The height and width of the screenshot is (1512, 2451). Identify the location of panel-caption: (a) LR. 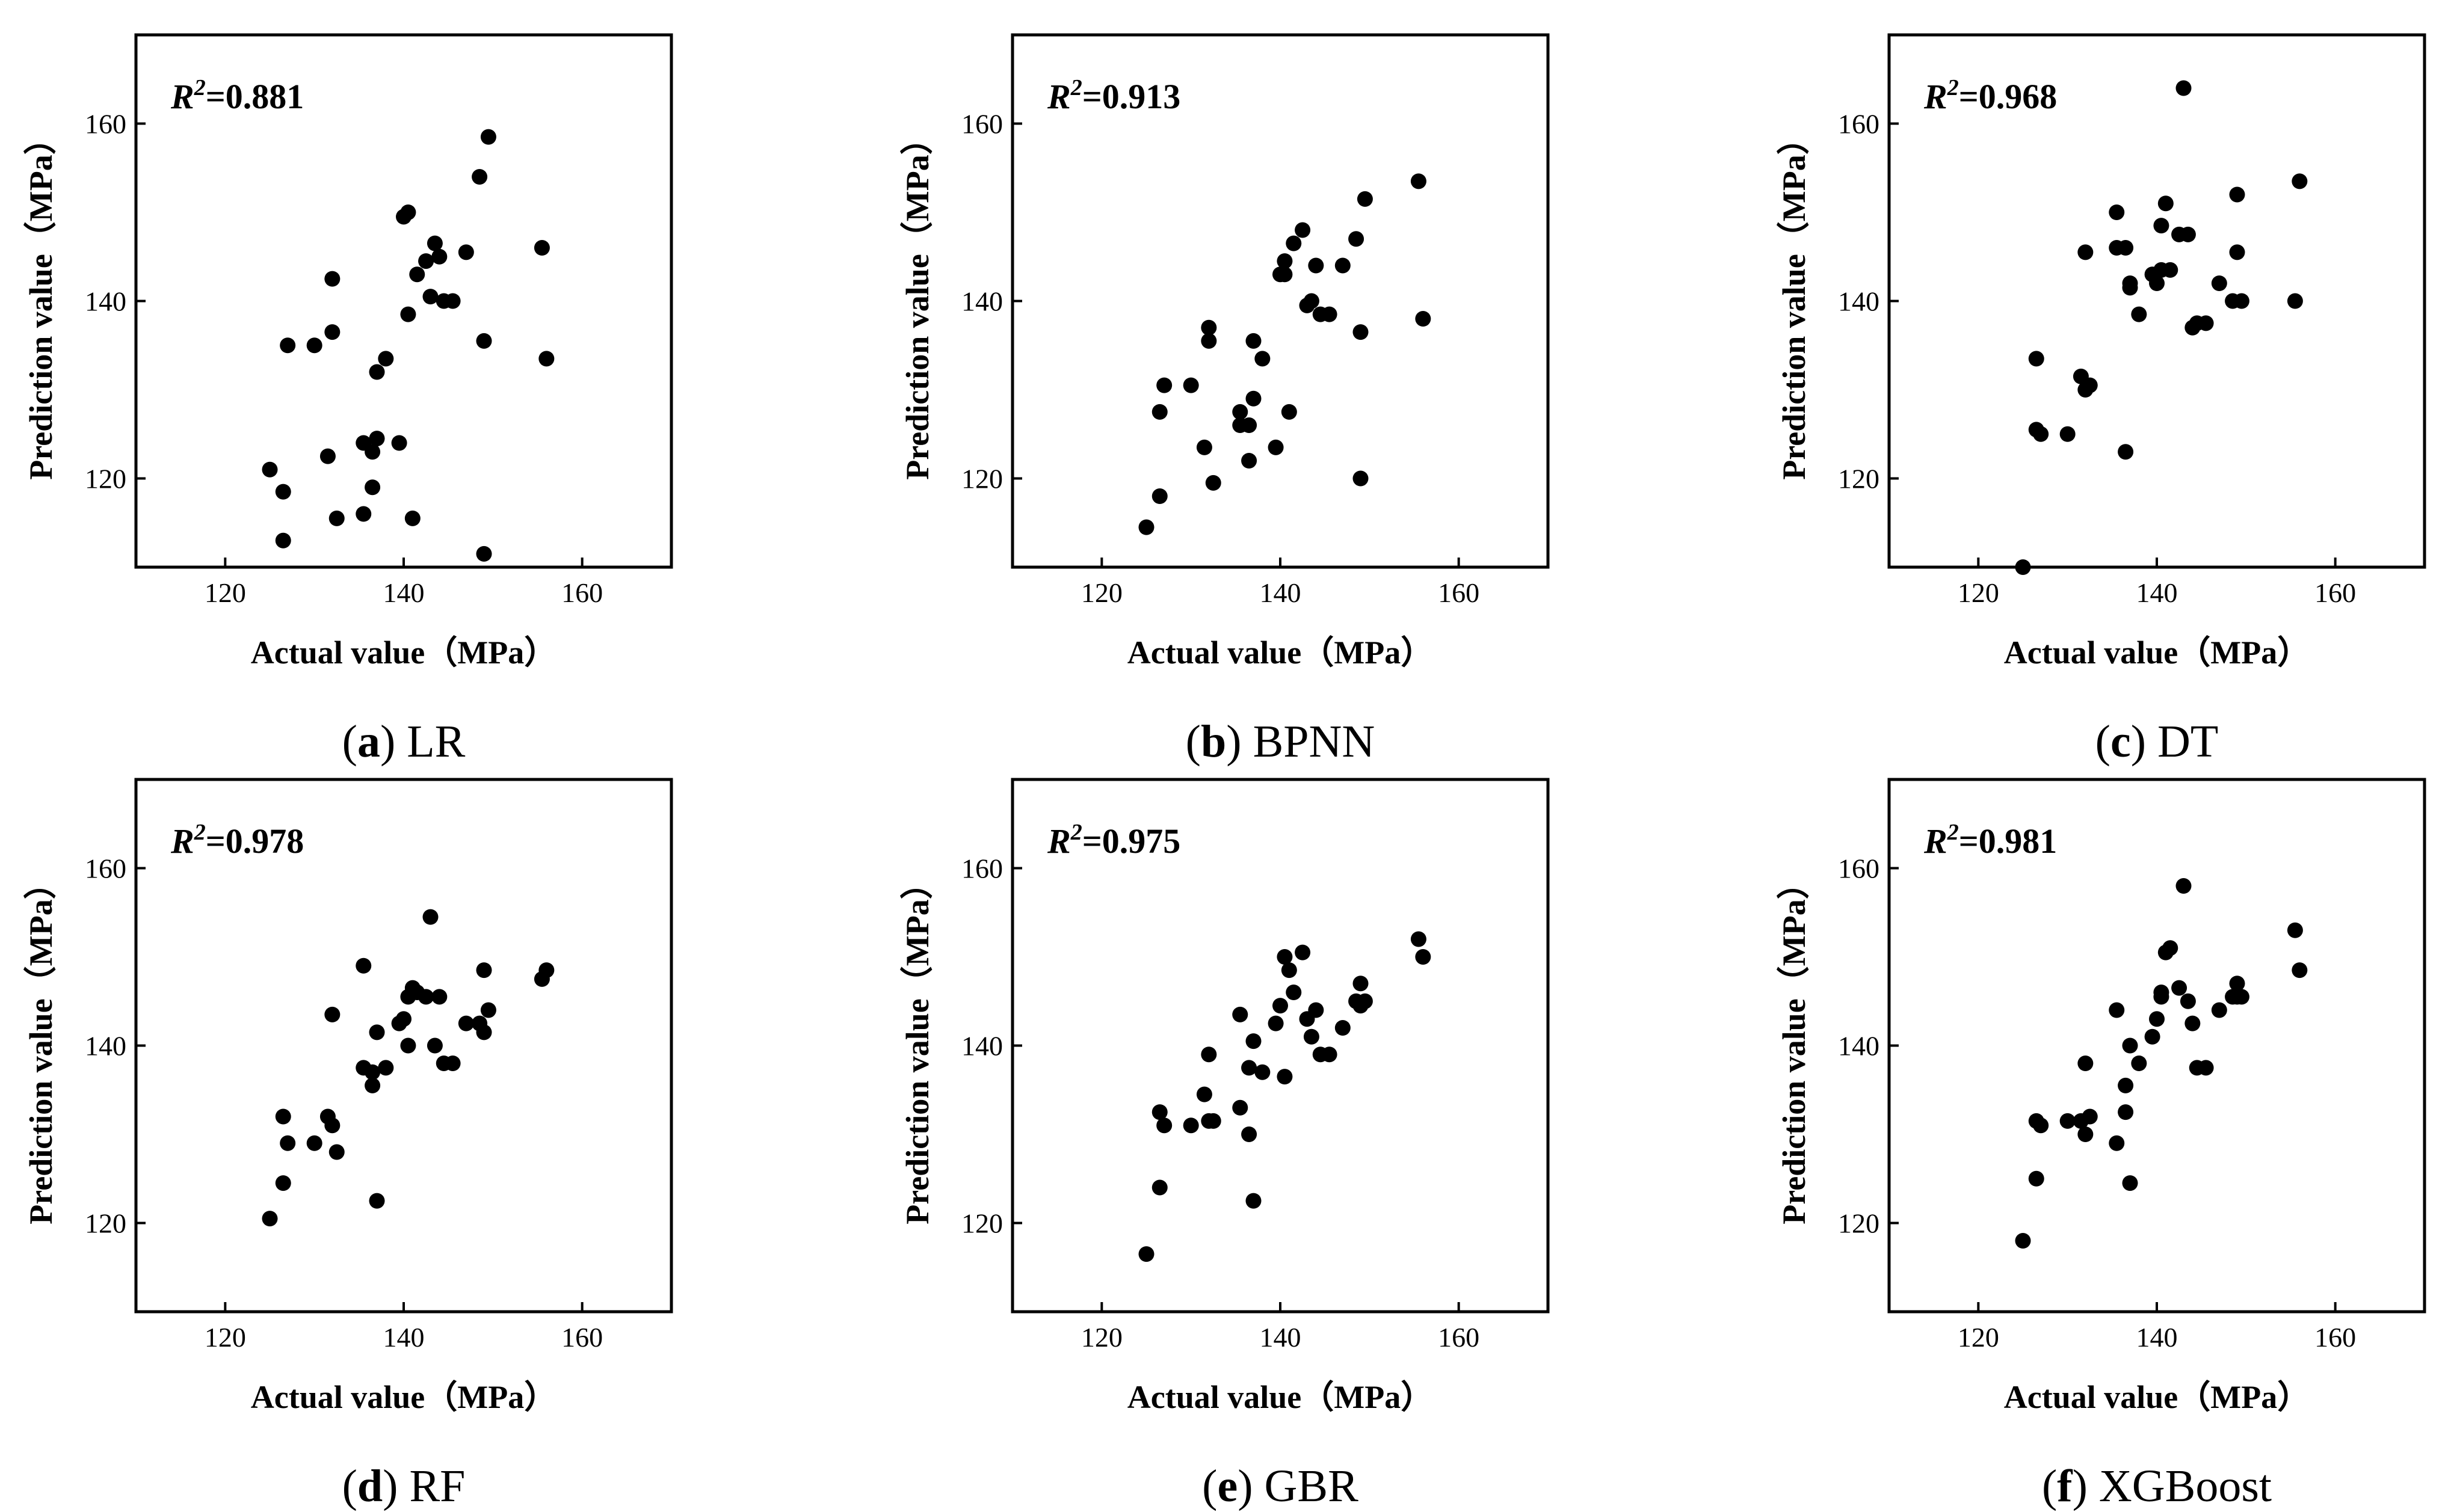
(404, 742).